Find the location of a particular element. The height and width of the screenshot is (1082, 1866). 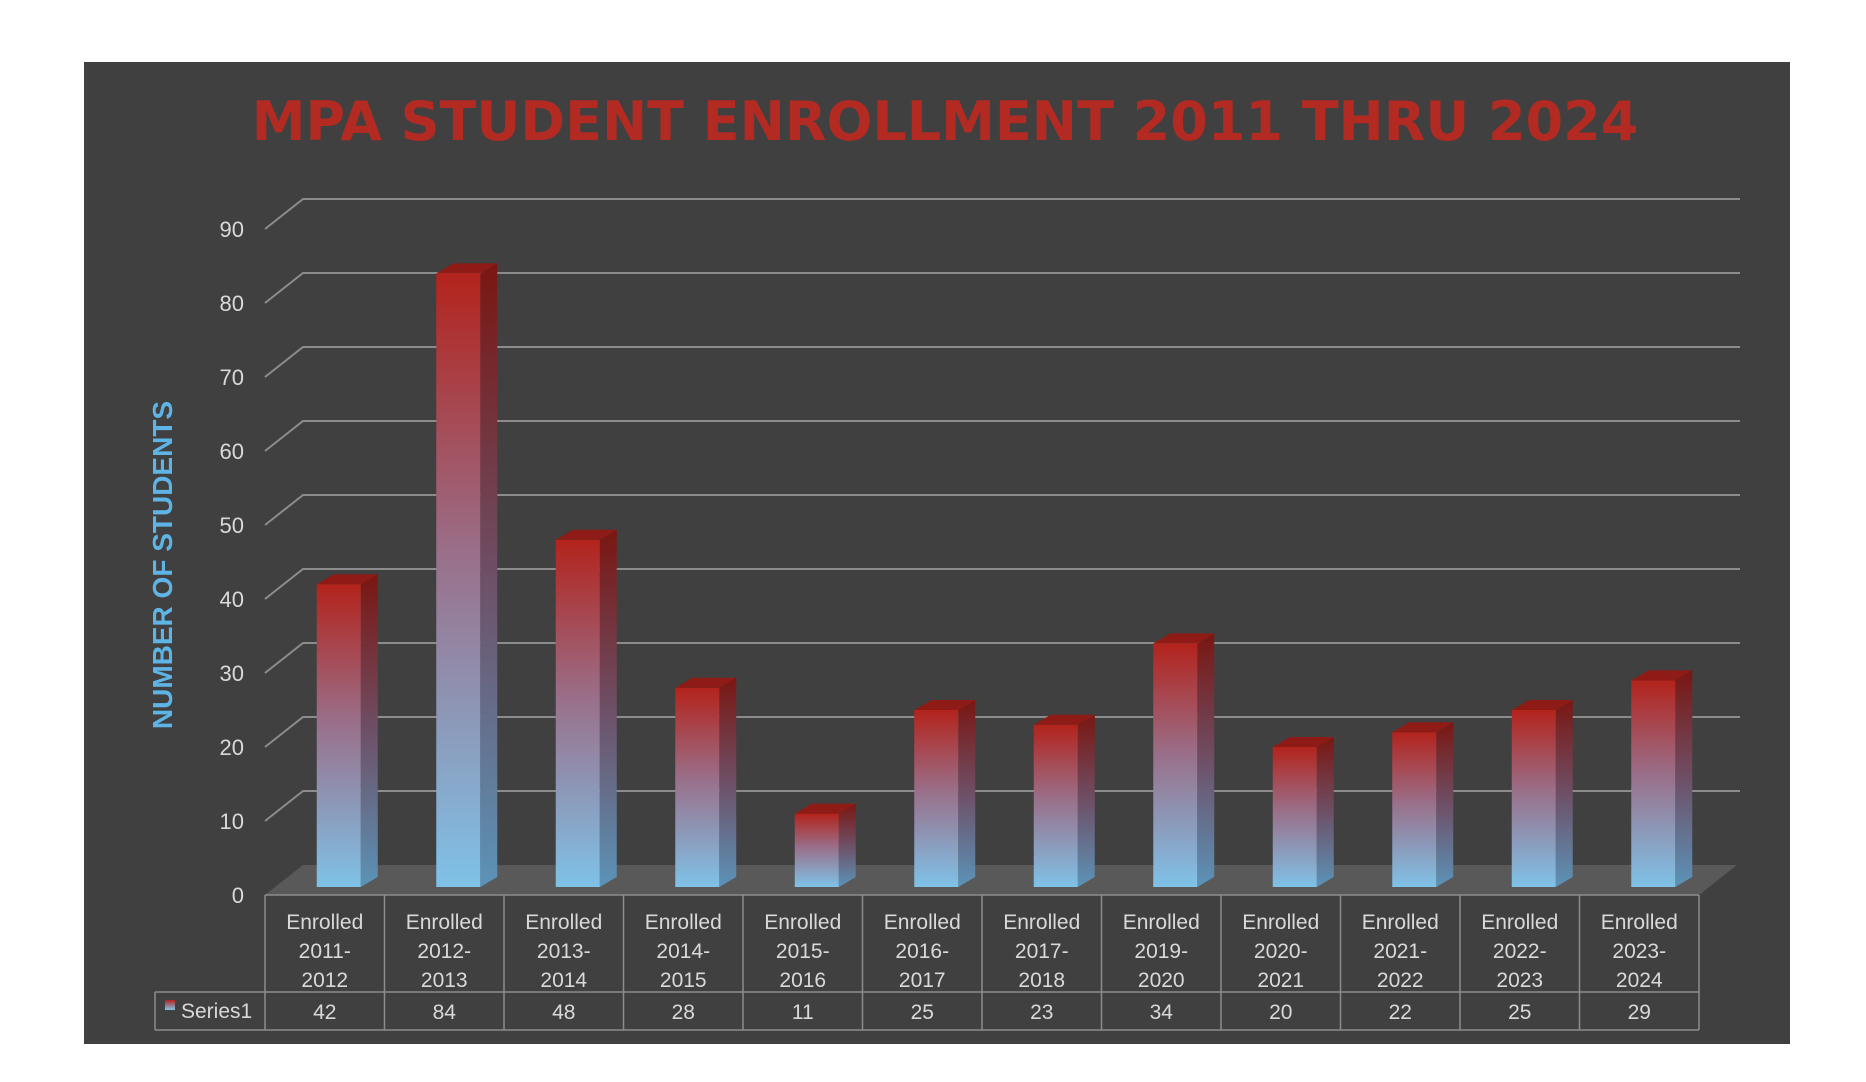

y-tick-label: 30 is located at coordinates (232, 673).